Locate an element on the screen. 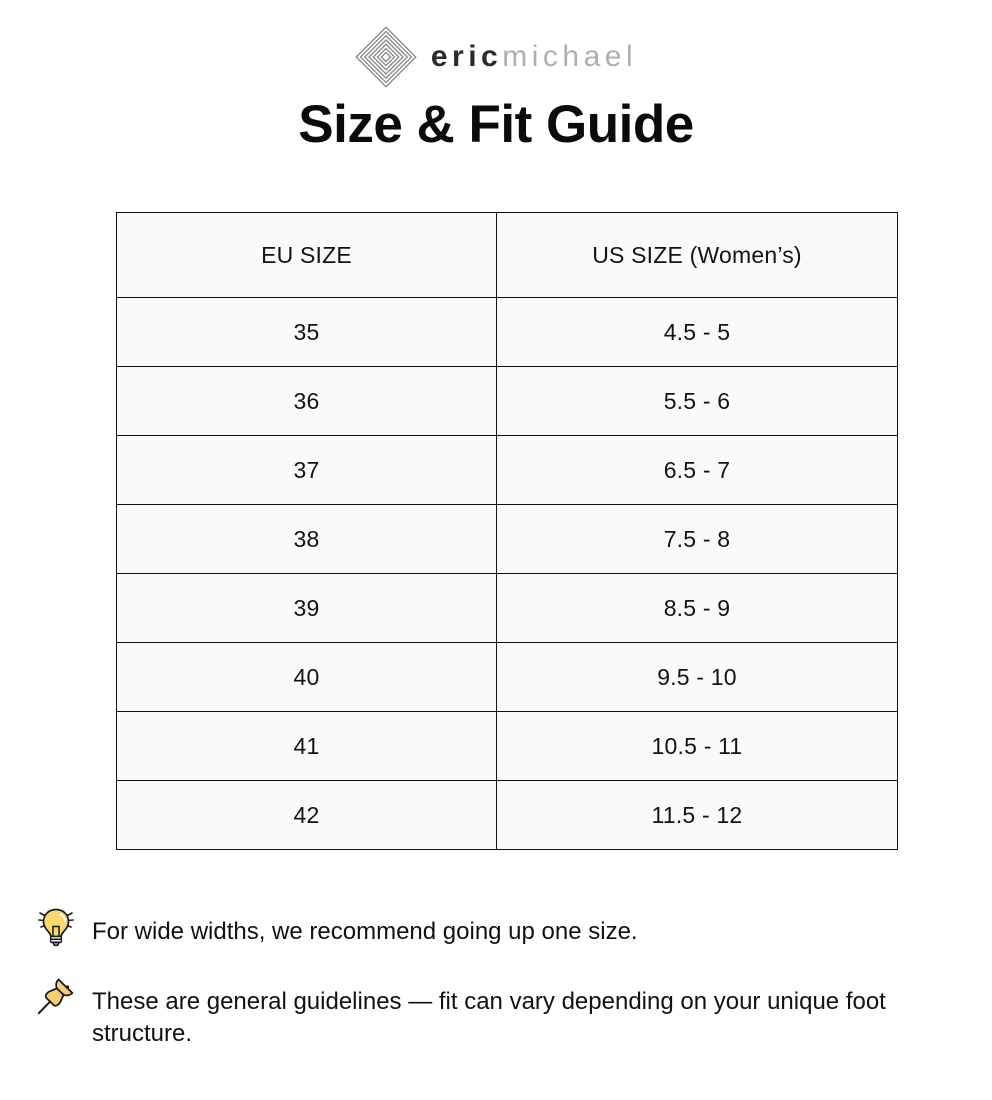 Image resolution: width=992 pixels, height=1100 pixels. table-row: 36 5.5 - 6 is located at coordinates (507, 401).